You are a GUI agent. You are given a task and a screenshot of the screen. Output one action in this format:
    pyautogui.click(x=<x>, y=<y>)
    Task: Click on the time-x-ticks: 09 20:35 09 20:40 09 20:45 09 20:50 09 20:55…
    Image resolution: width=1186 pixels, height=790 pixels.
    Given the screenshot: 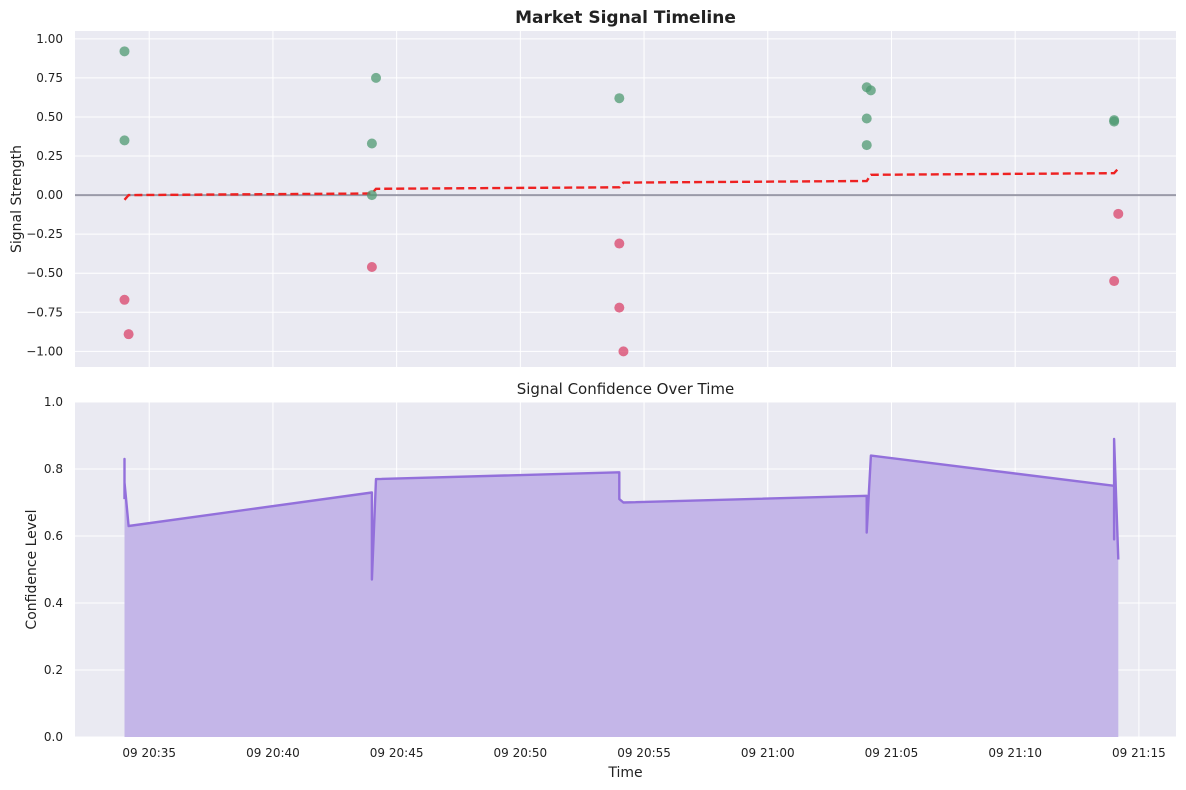 What is the action you would take?
    pyautogui.click(x=643, y=753)
    